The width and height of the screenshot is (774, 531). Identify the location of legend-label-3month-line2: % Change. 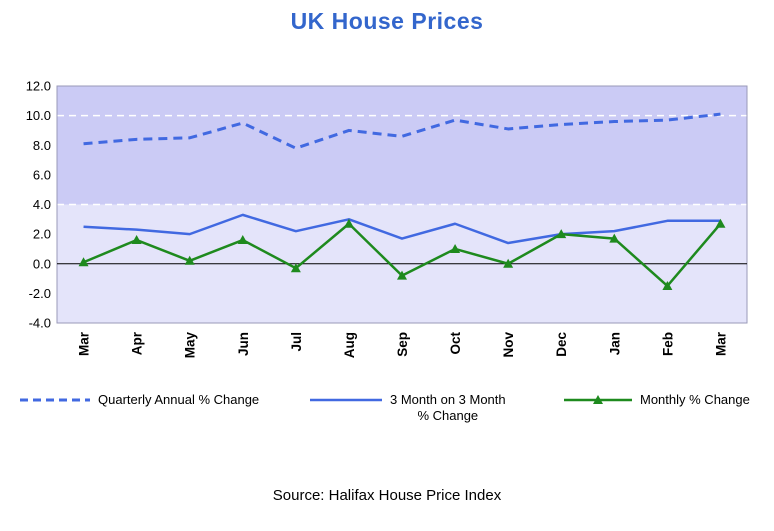
(448, 415).